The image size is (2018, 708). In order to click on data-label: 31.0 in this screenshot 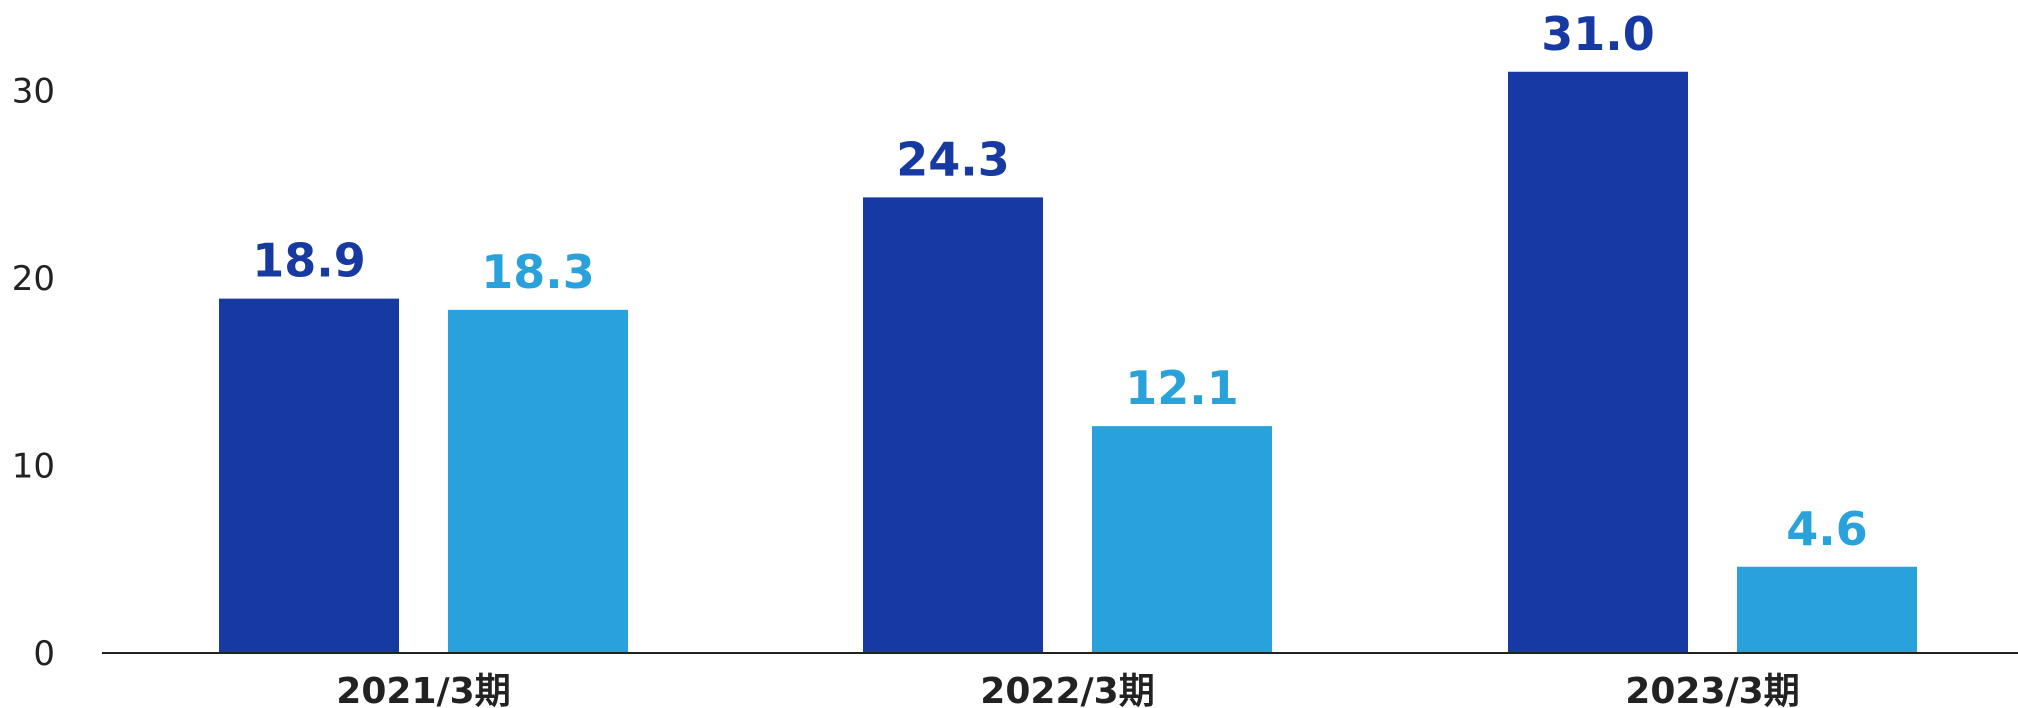, I will do `click(1598, 34)`.